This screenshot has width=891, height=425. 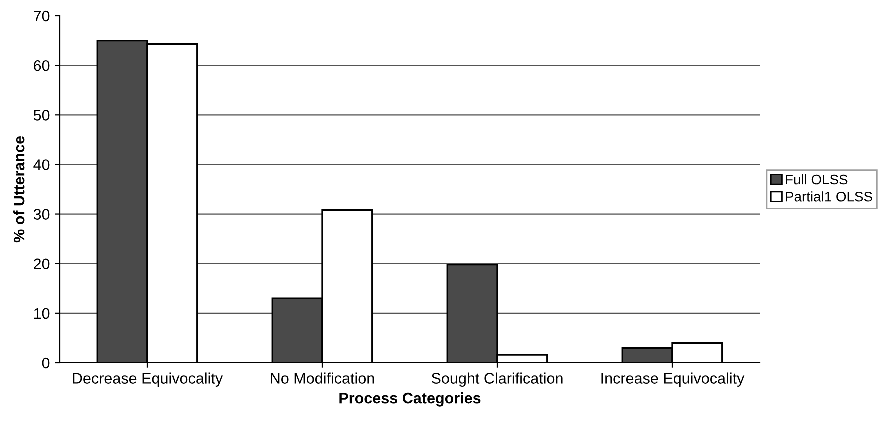 What do you see at coordinates (42, 16) in the screenshot?
I see `y-tick-label: 70` at bounding box center [42, 16].